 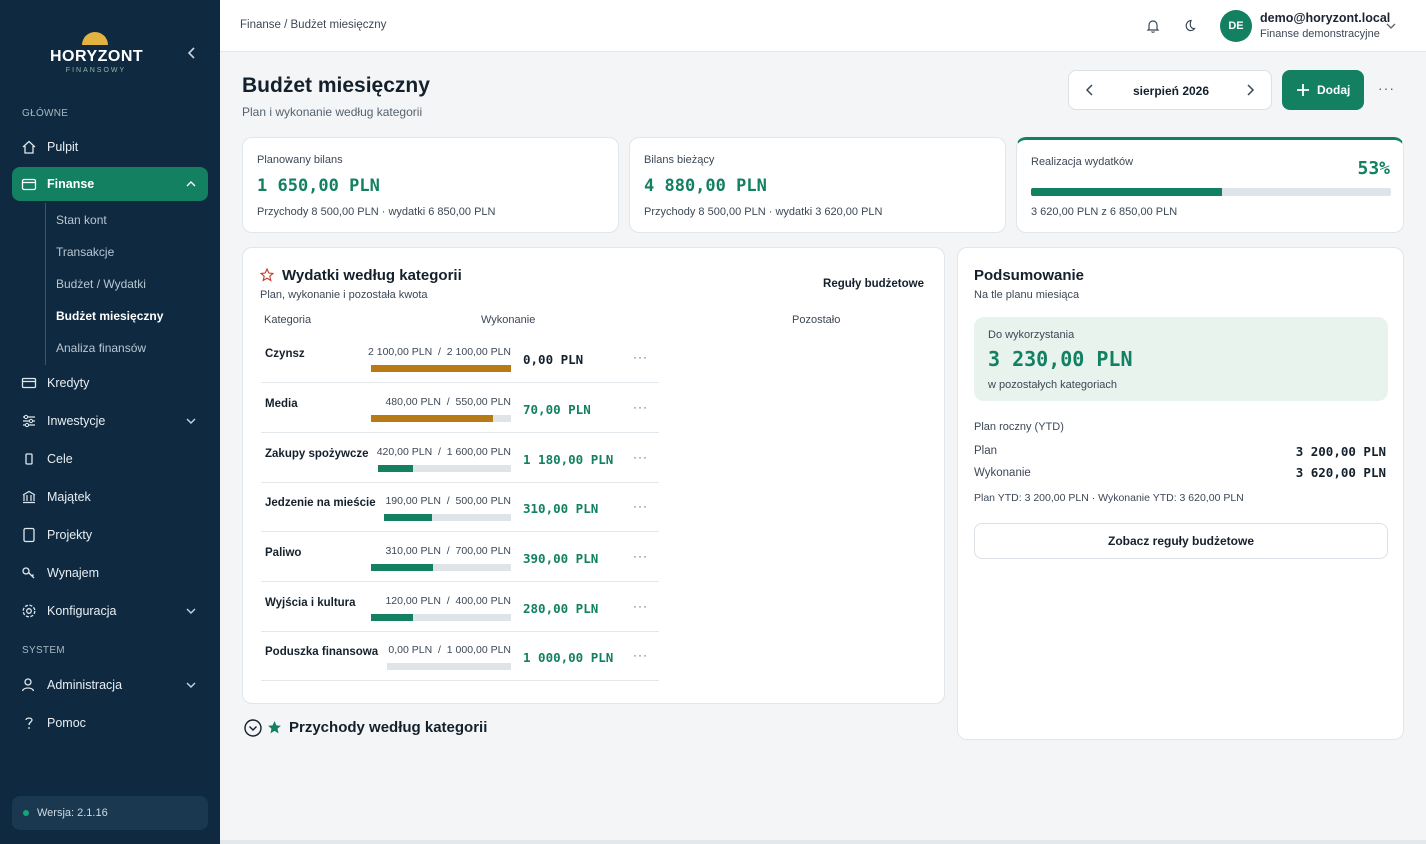 What do you see at coordinates (95, 38) in the screenshot?
I see `logo-sun-icon` at bounding box center [95, 38].